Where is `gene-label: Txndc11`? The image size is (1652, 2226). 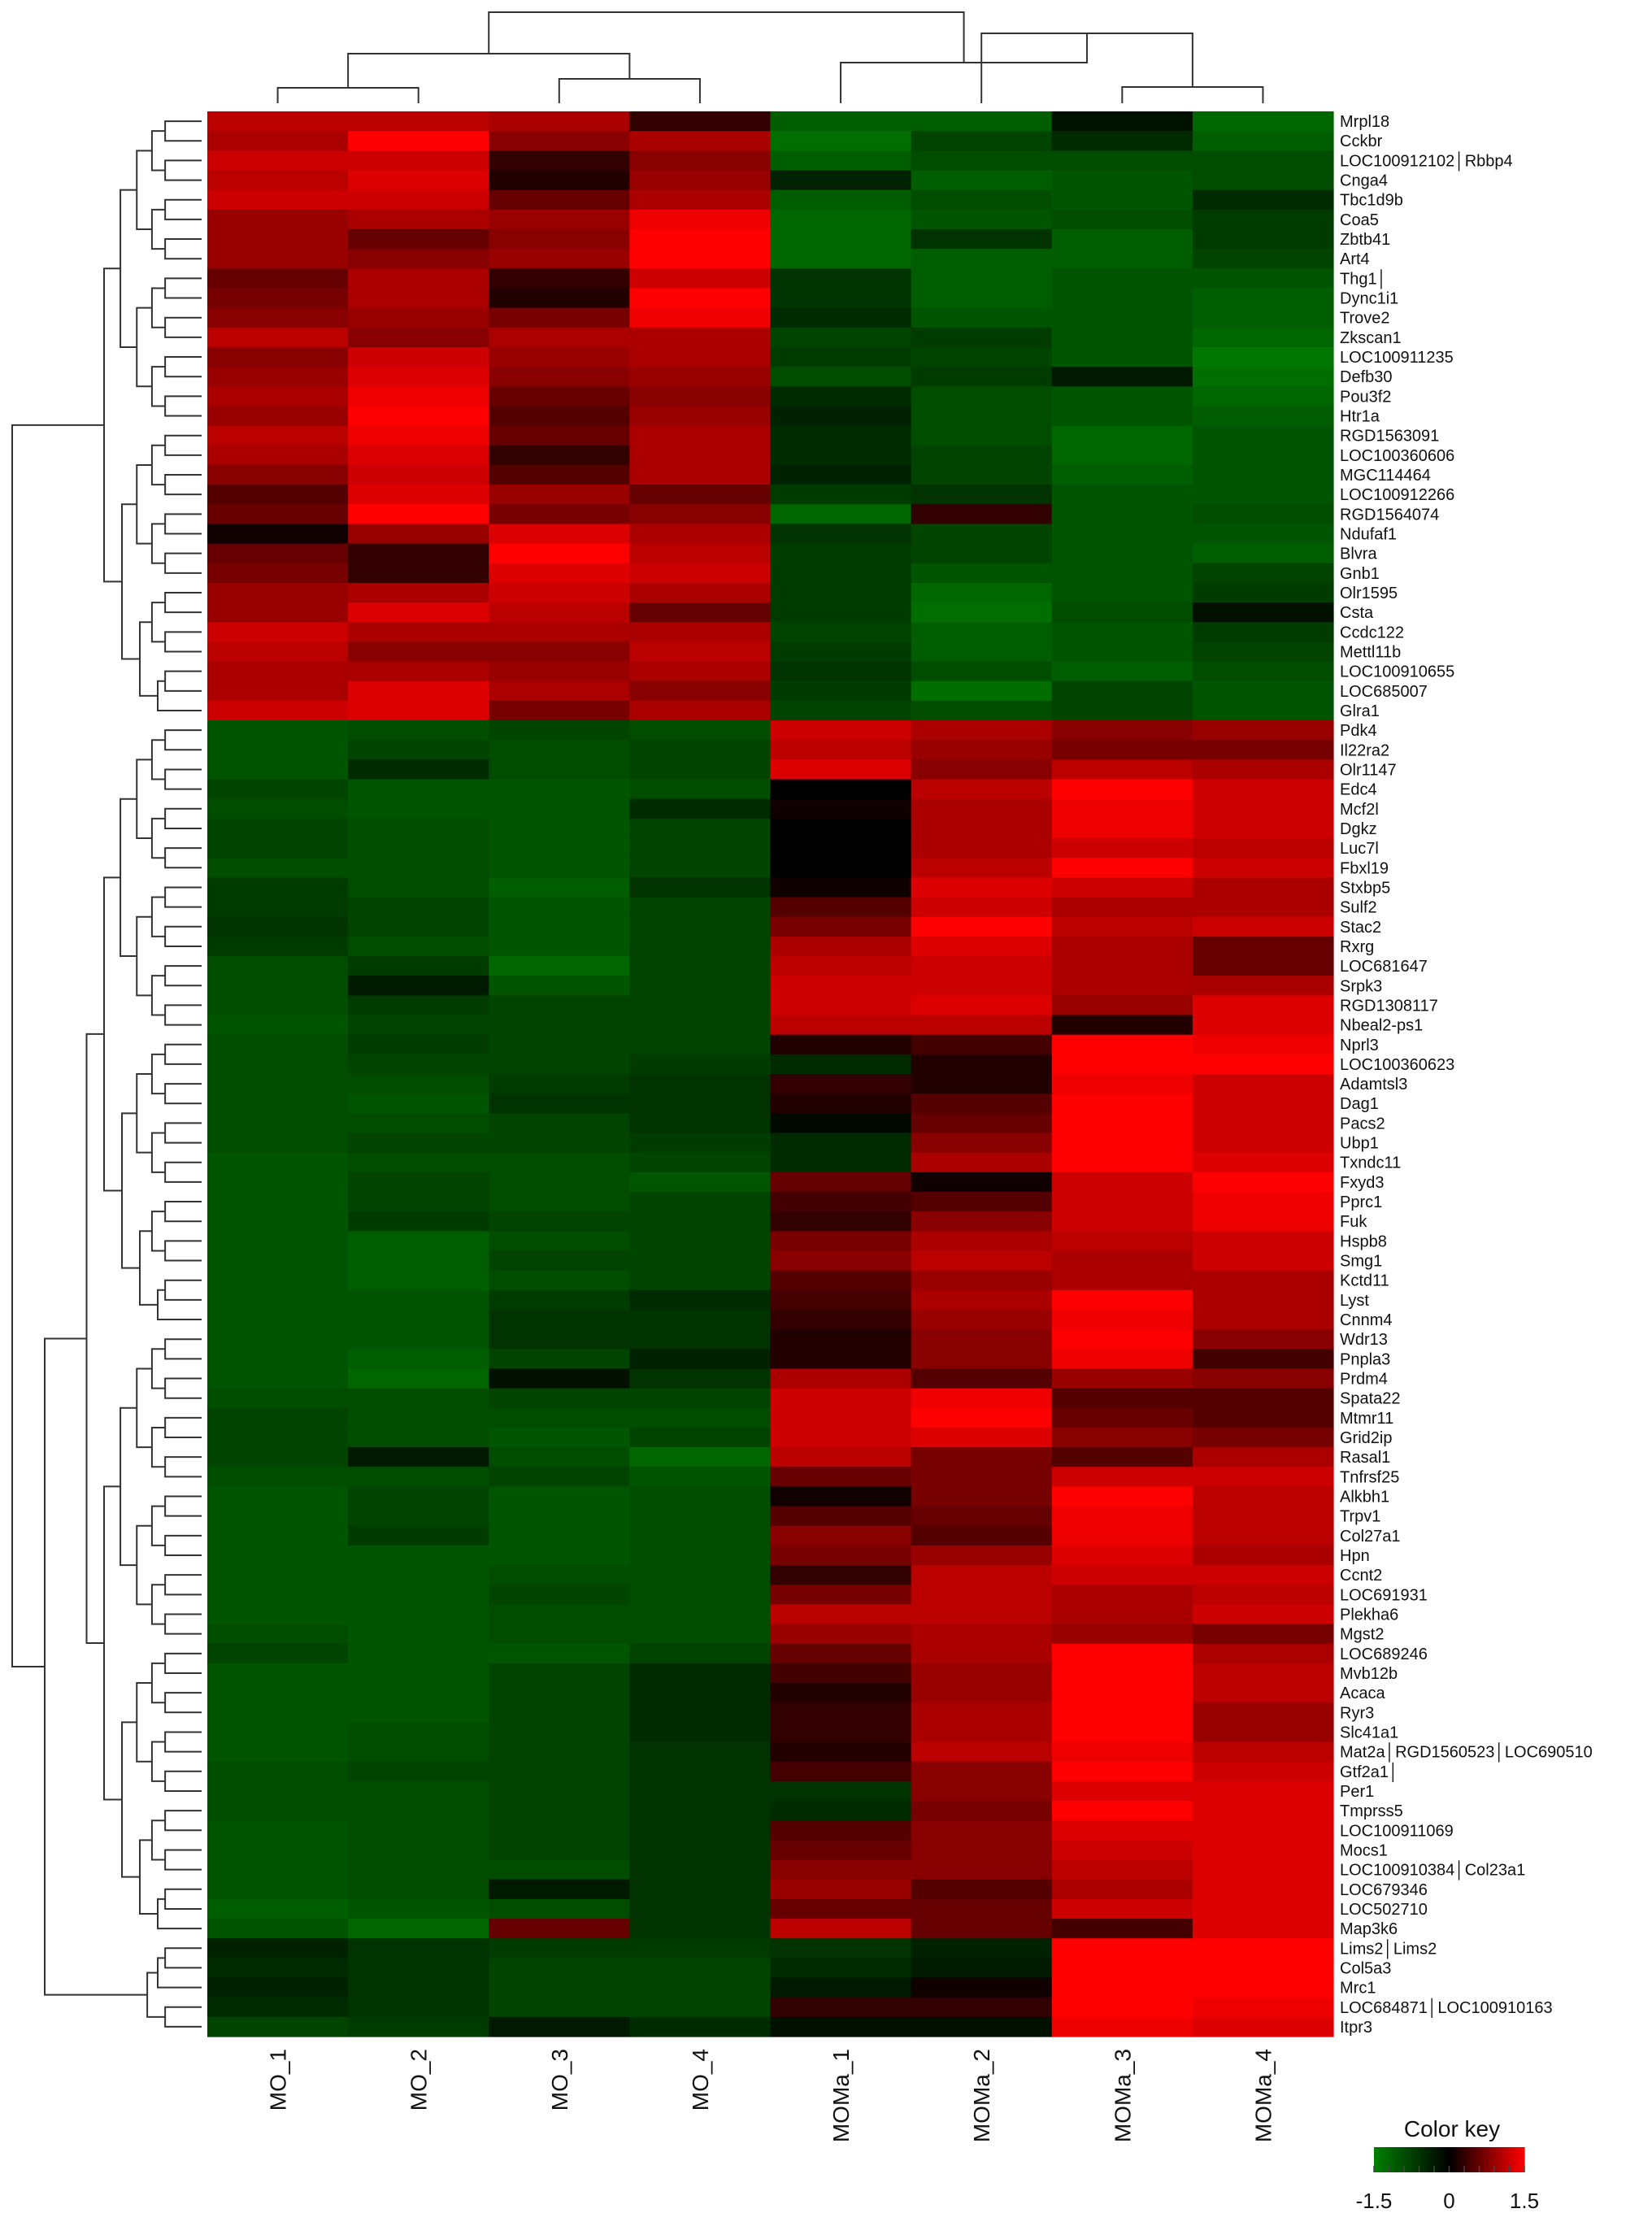 gene-label: Txndc11 is located at coordinates (1370, 1163).